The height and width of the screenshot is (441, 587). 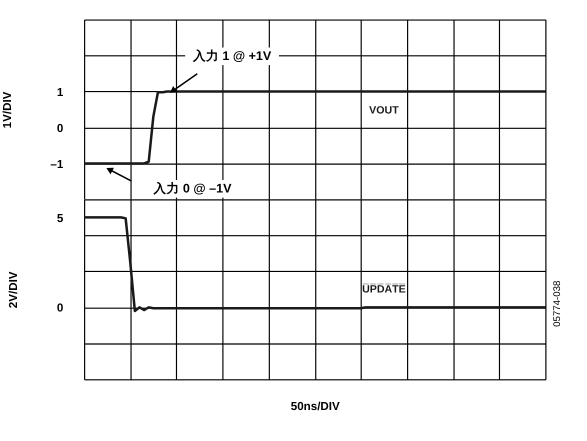 I want to click on y-axis-title: 1V/DIV, so click(x=7, y=109).